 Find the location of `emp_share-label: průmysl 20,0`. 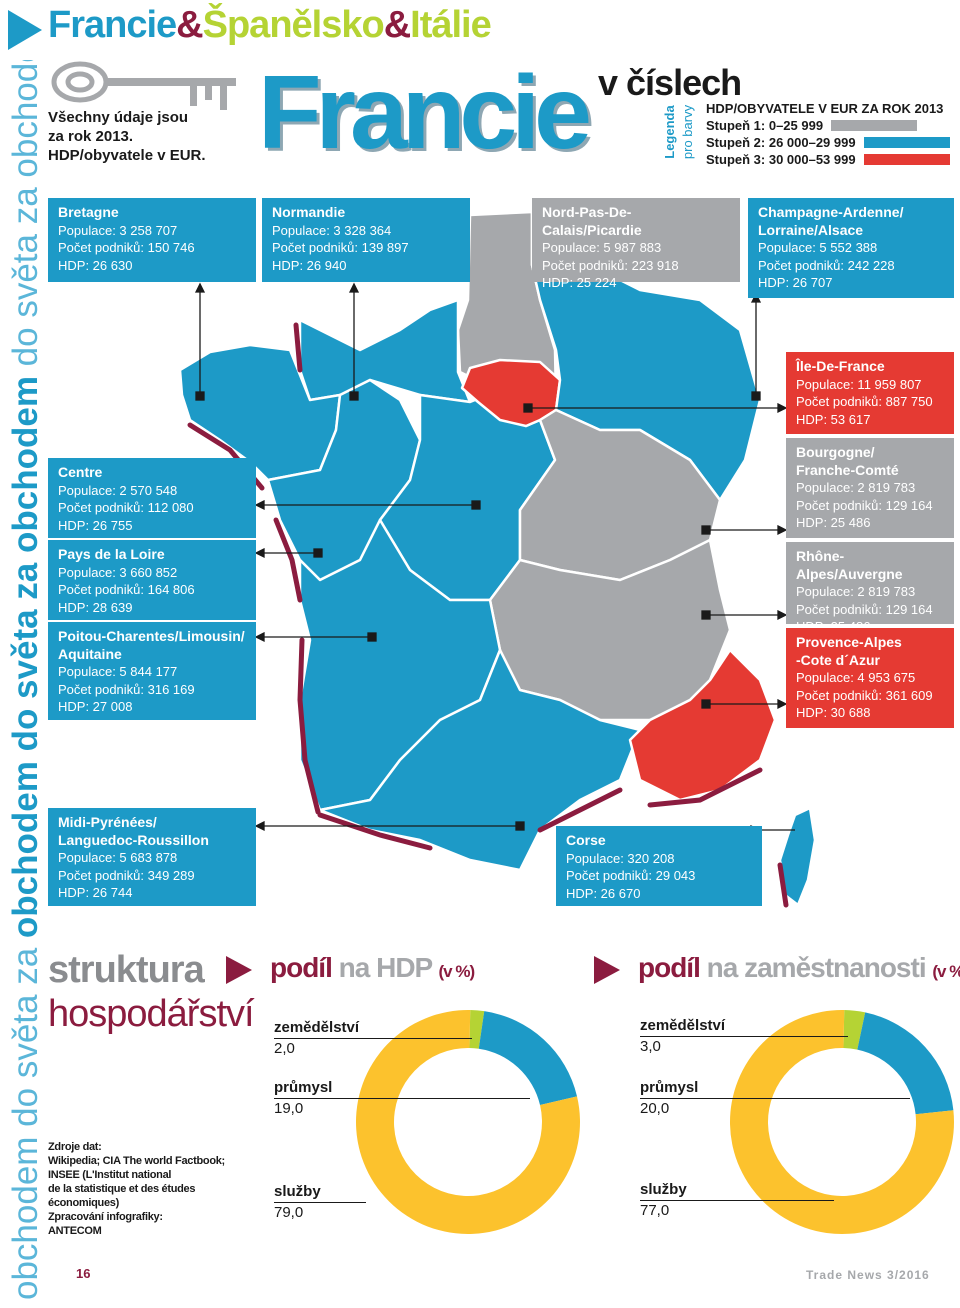

emp_share-label: průmysl 20,0 is located at coordinates (775, 1098).